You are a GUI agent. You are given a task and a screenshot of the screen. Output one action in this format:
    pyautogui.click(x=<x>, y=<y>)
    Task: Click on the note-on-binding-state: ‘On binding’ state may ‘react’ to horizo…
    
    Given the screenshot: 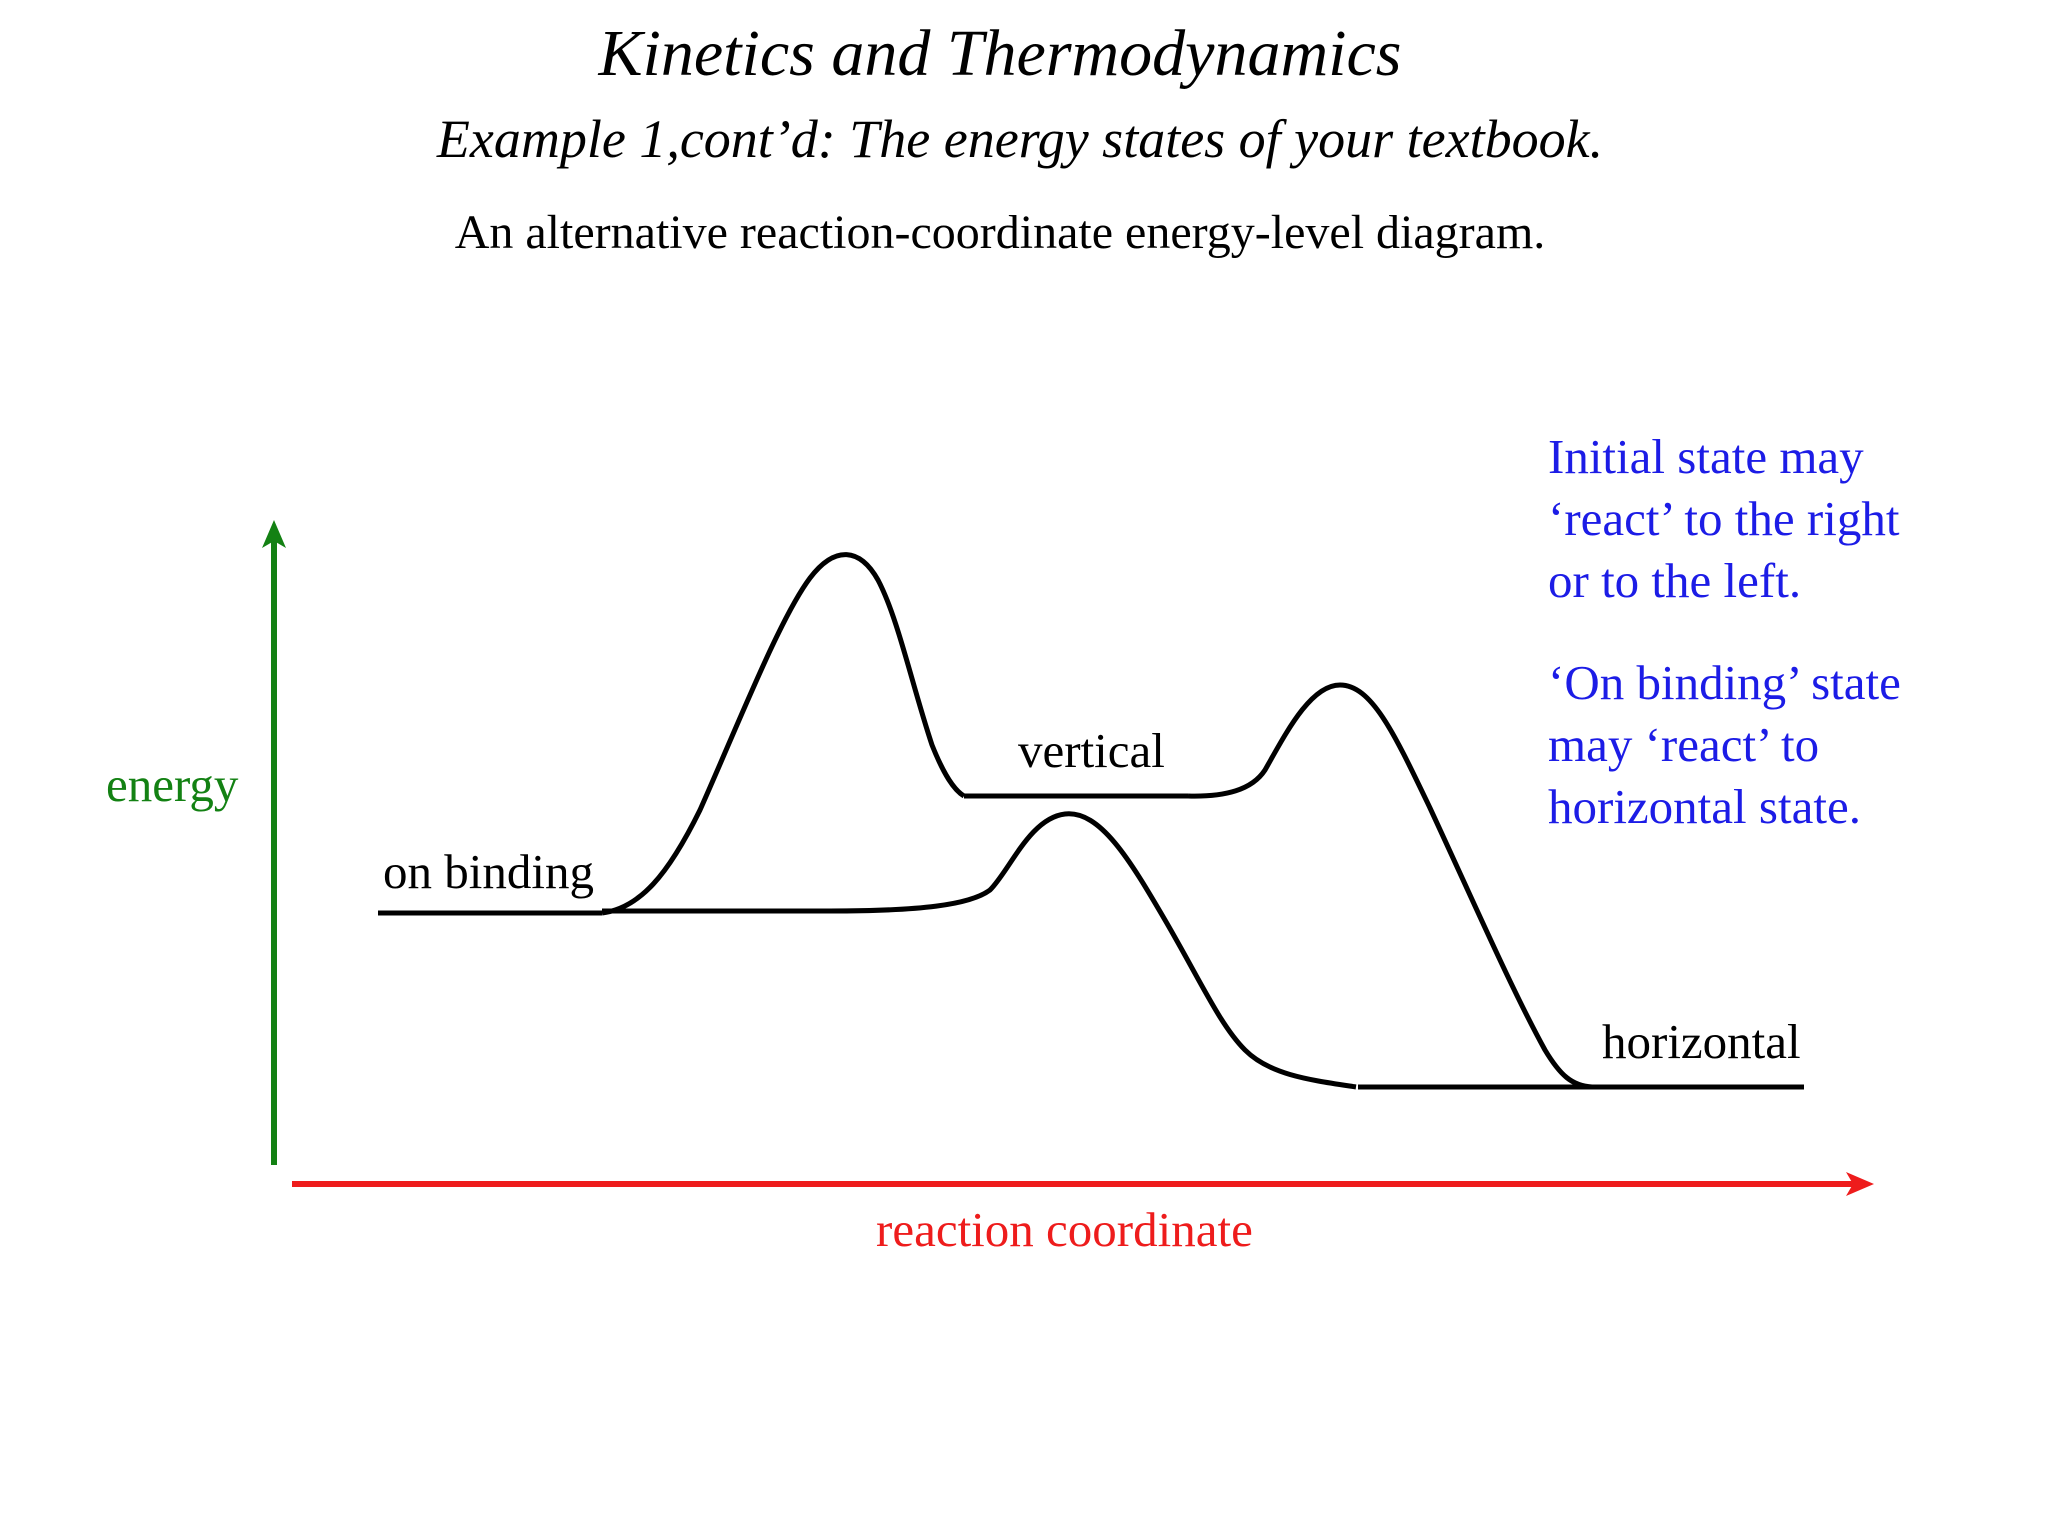 What is the action you would take?
    pyautogui.click(x=1778, y=745)
    